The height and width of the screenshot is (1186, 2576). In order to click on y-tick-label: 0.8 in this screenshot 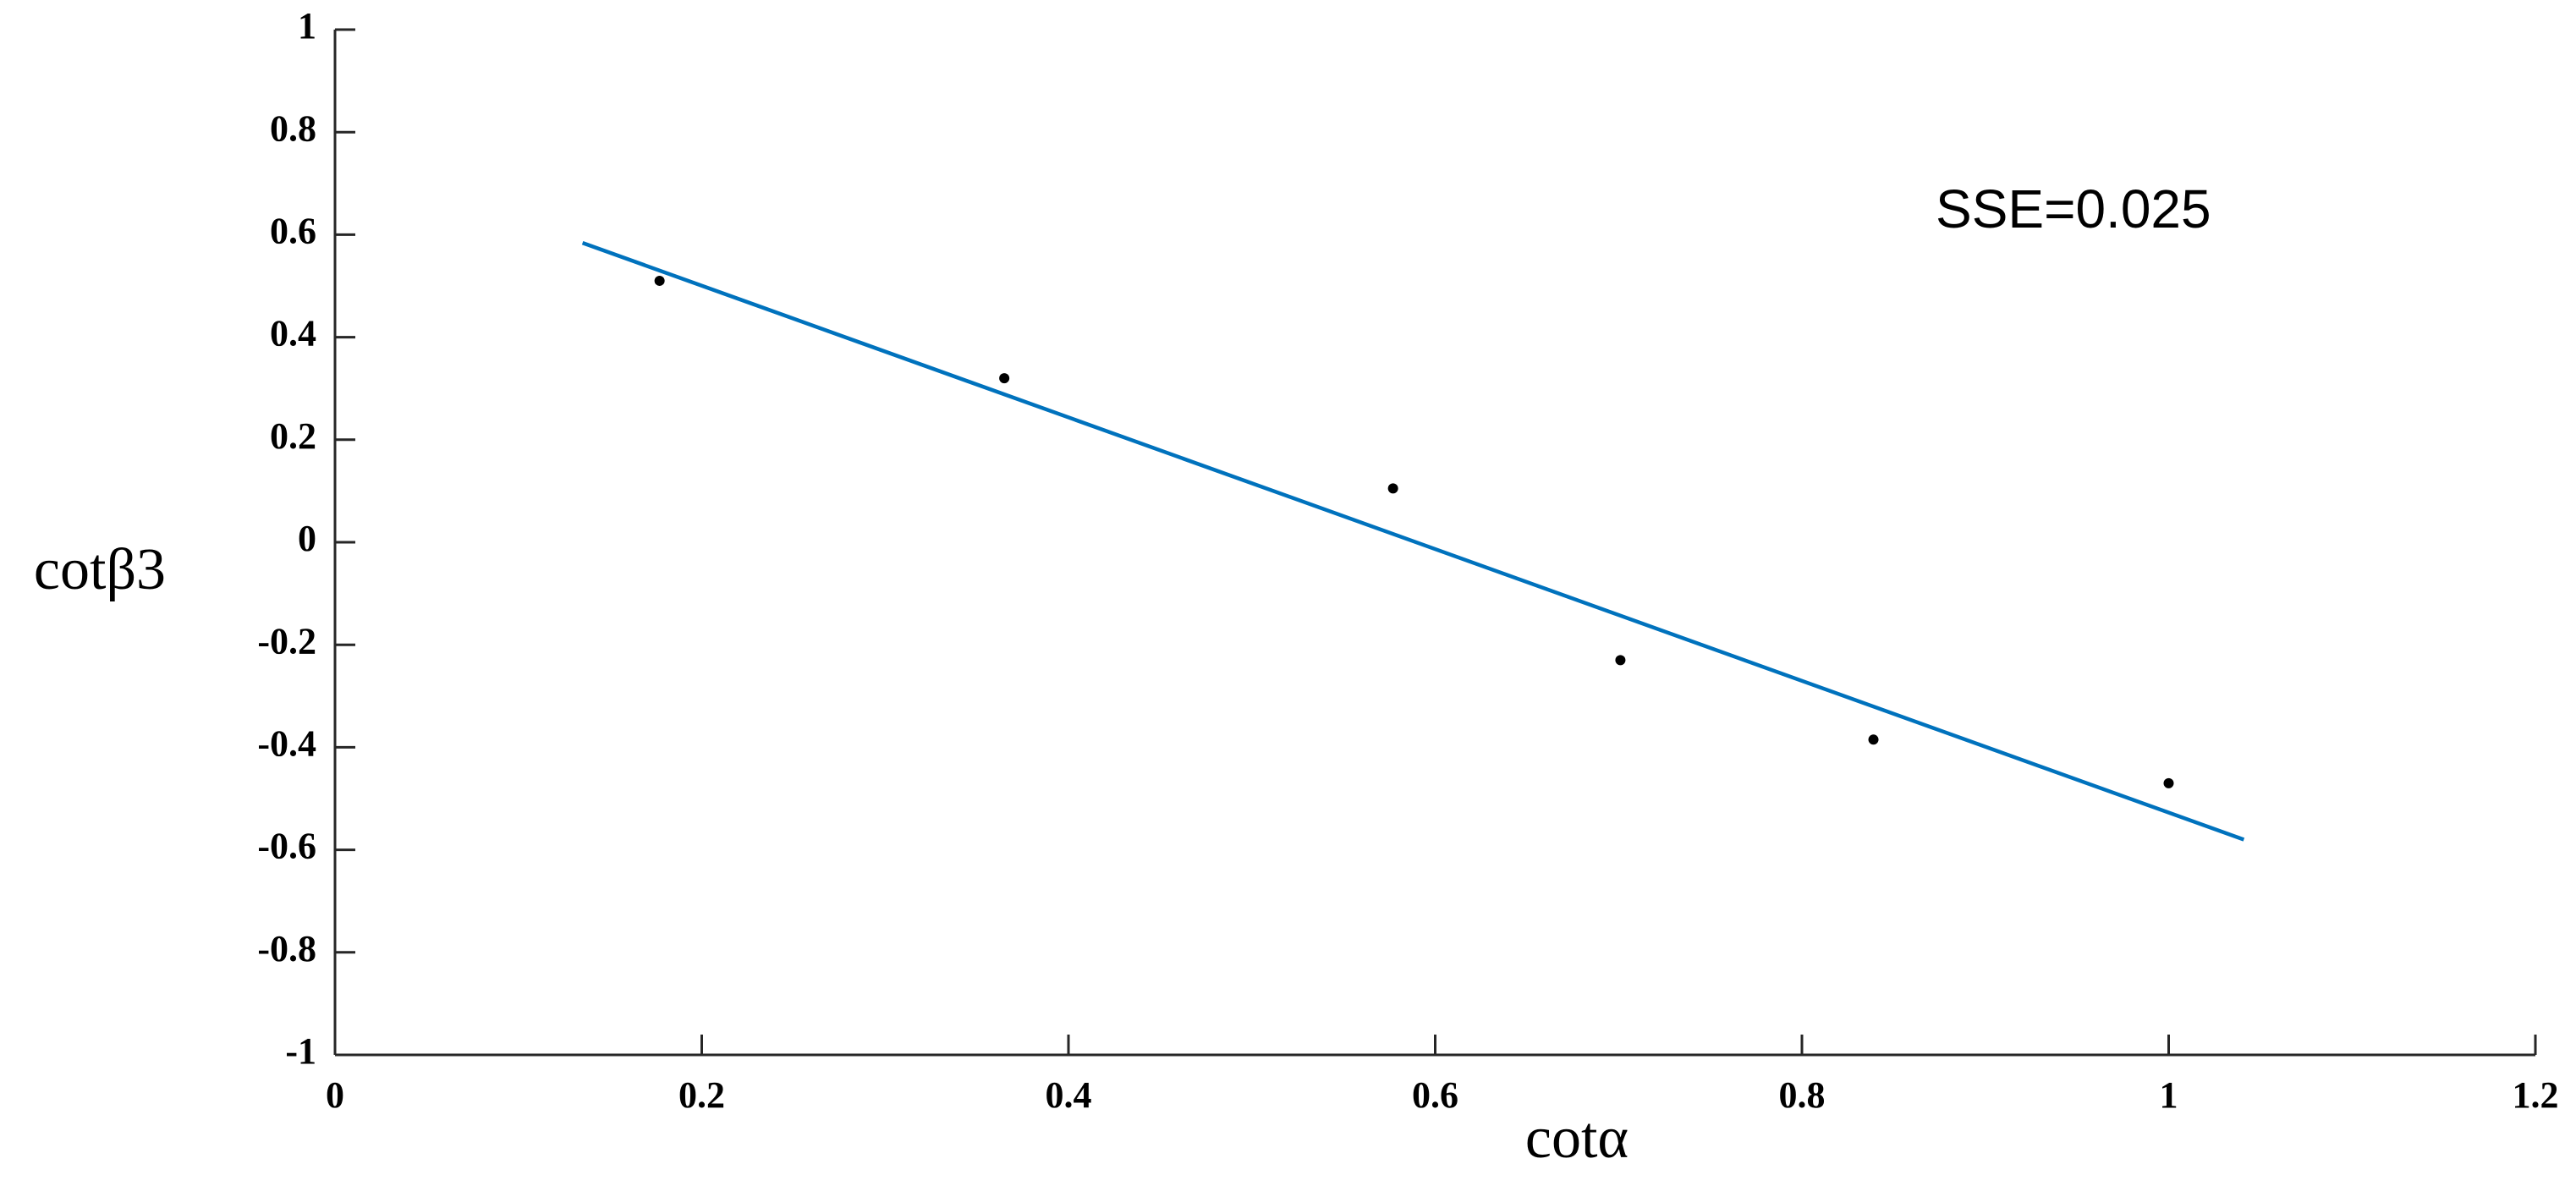, I will do `click(293, 128)`.